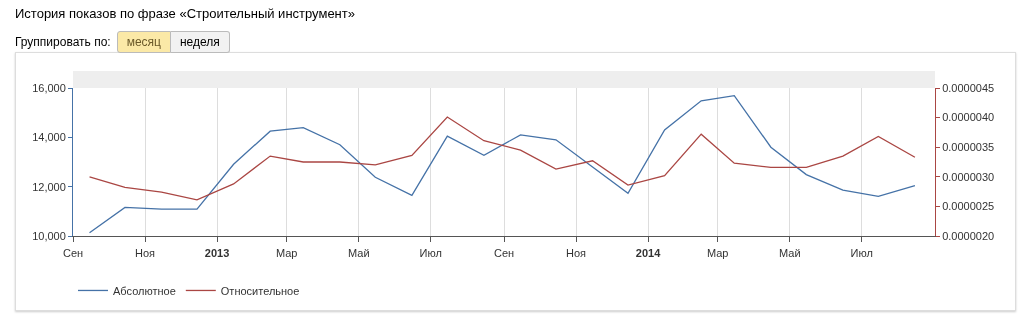 This screenshot has height=317, width=1024. What do you see at coordinates (185, 13) in the screenshot?
I see `chart-title: История показов по фразе «Строительный инструмент»` at bounding box center [185, 13].